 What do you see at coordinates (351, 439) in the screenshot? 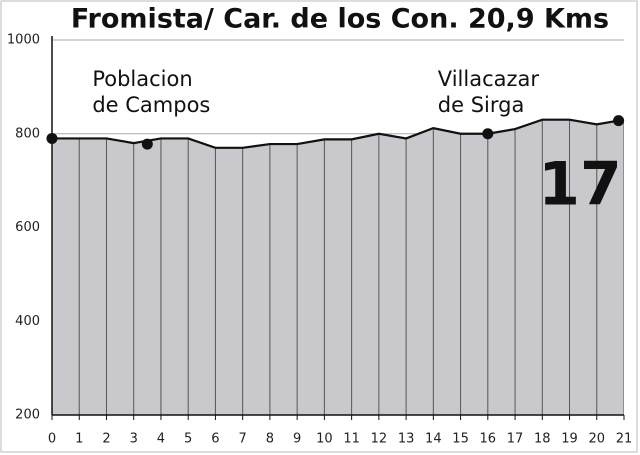
I see `x-tick-label: 11` at bounding box center [351, 439].